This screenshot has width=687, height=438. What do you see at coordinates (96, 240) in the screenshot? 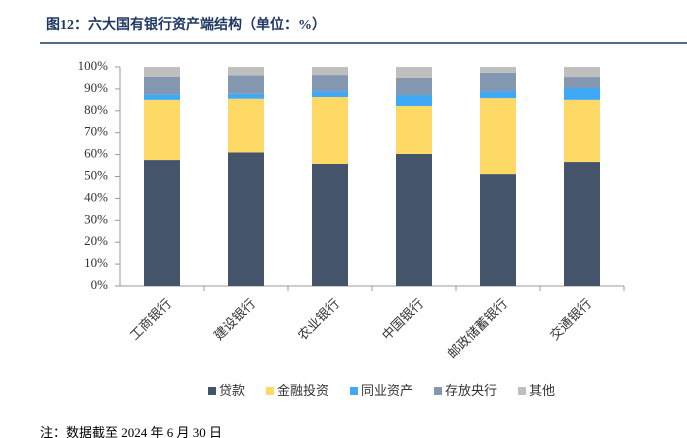
I see `y-tick-label: 20%` at bounding box center [96, 240].